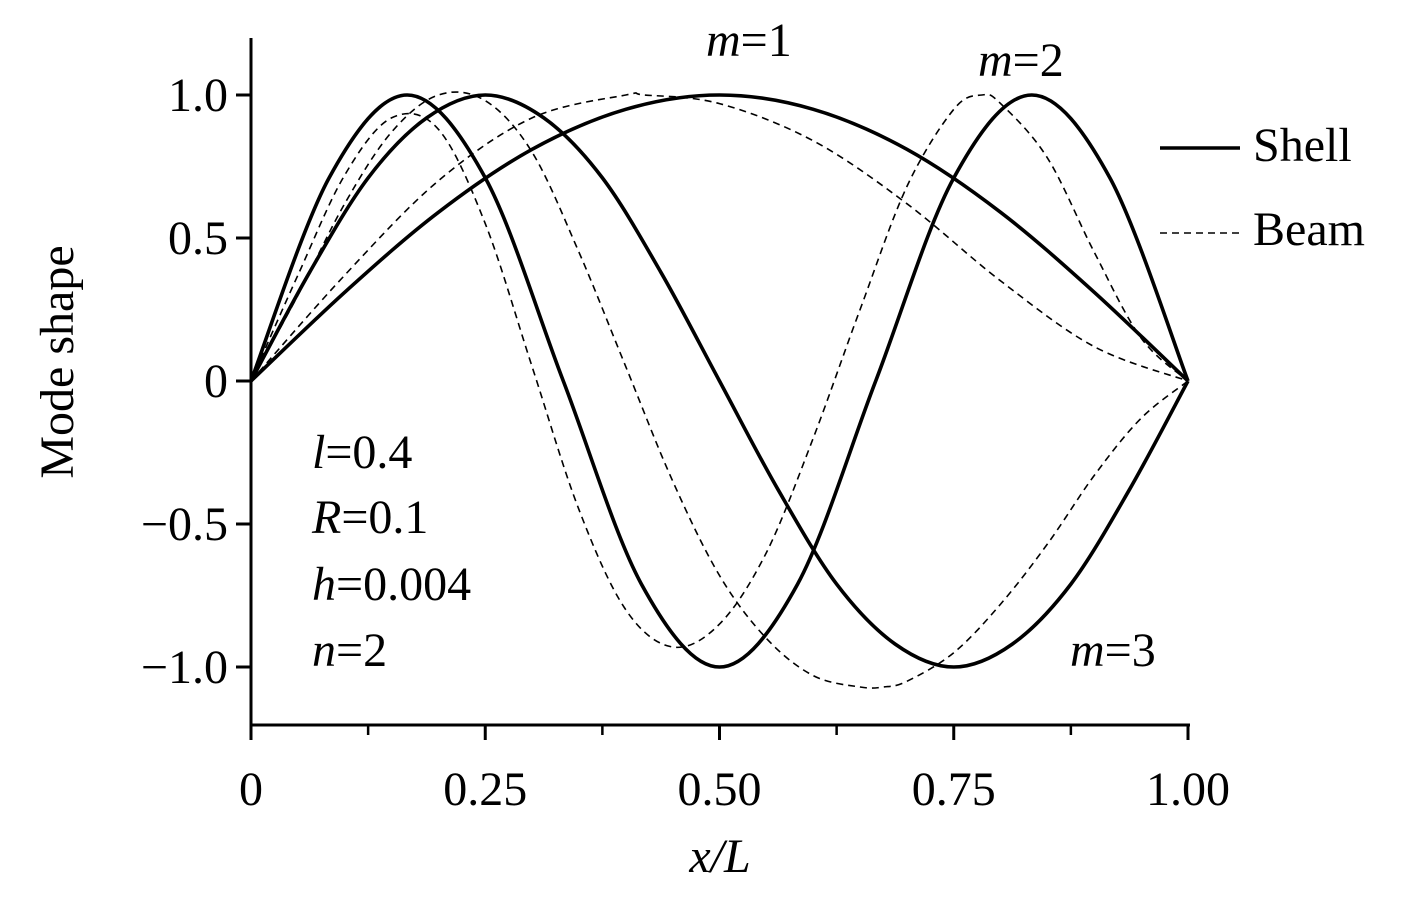  What do you see at coordinates (369, 517) in the screenshot?
I see `param-R: R=0.1` at bounding box center [369, 517].